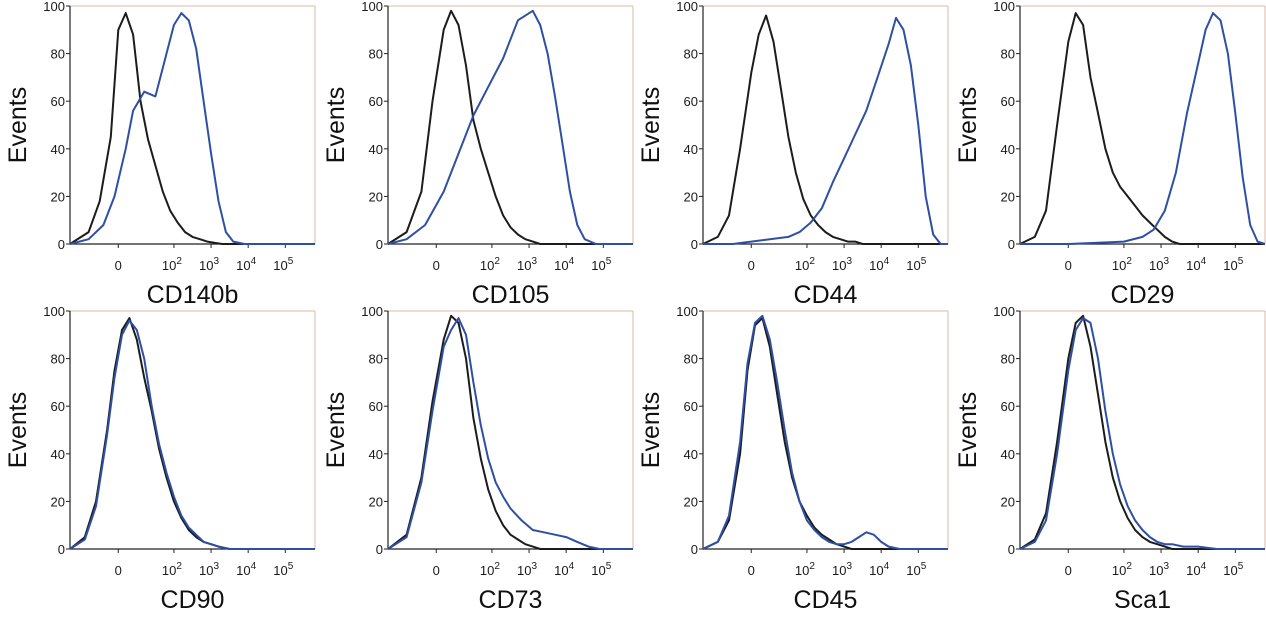  Describe the element at coordinates (511, 295) in the screenshot. I see `x-axis-label: CD105` at that location.